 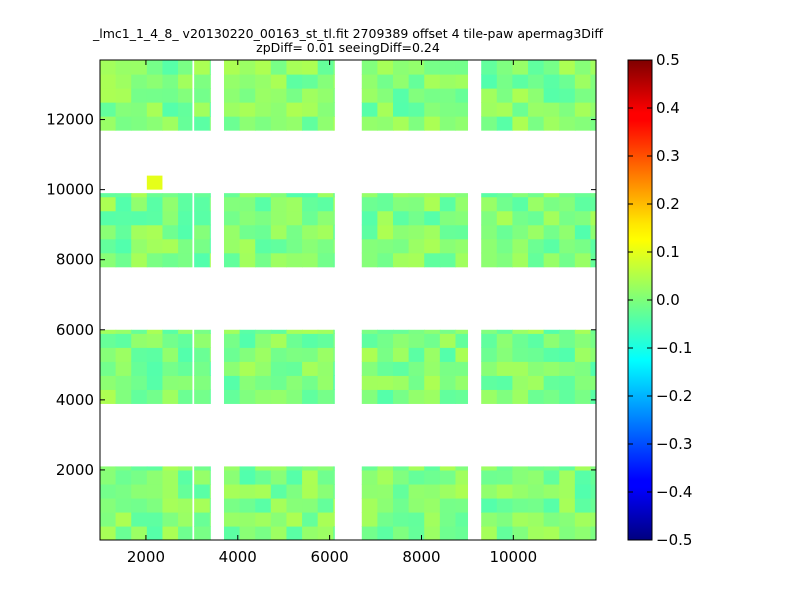 I want to click on x-tick-label: 8000, so click(x=421, y=557).